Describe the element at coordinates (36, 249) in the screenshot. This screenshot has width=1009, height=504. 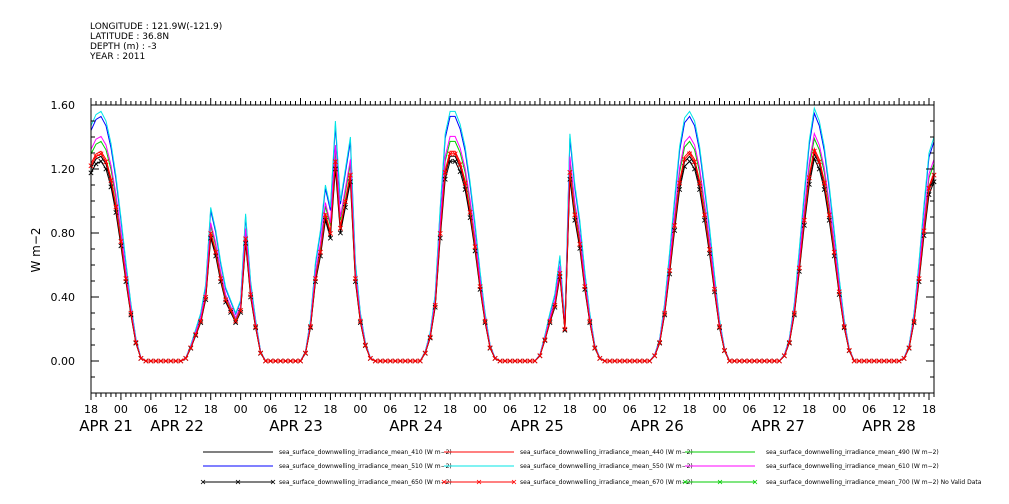
I see `y-axis-label: W m−2` at that location.